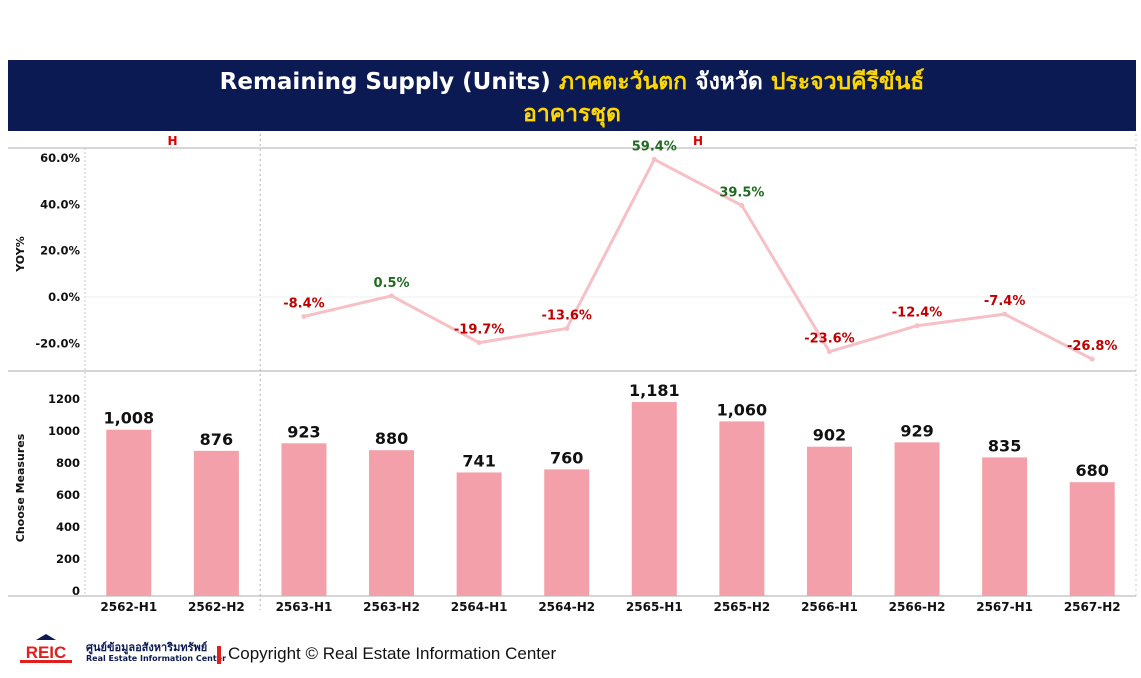 The height and width of the screenshot is (678, 1141). Describe the element at coordinates (216, 439) in the screenshot. I see `bar-data-label: 876` at that location.